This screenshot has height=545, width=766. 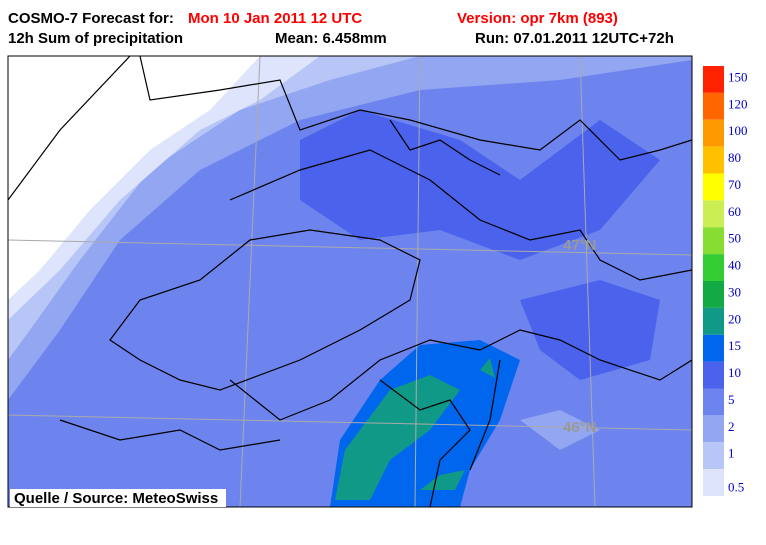 What do you see at coordinates (734, 211) in the screenshot?
I see `legend-label: 60` at bounding box center [734, 211].